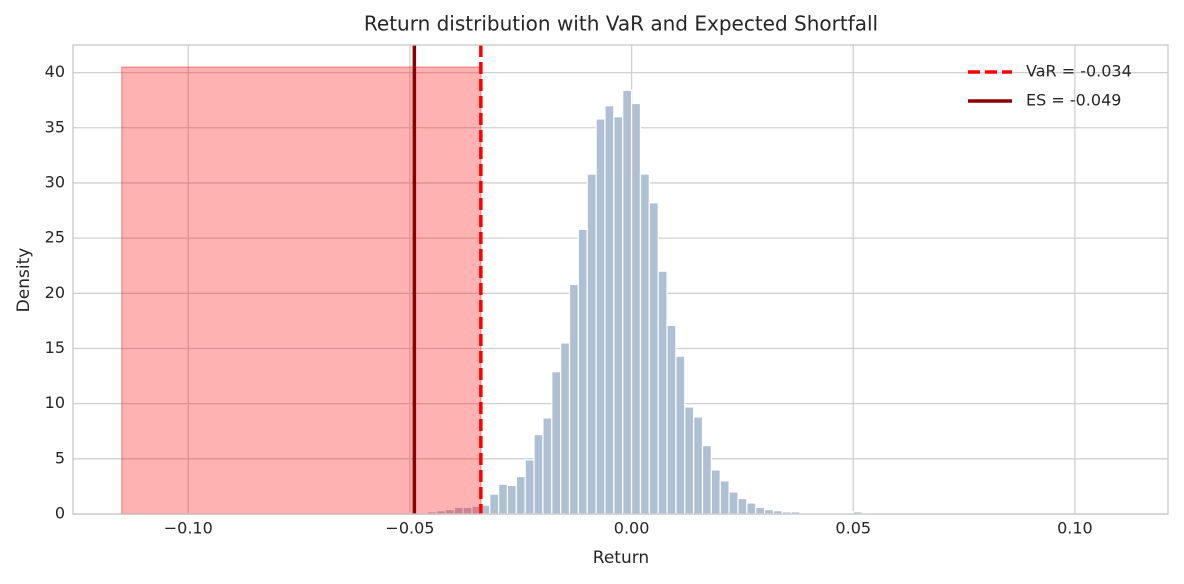 This screenshot has width=1184, height=584. What do you see at coordinates (55, 181) in the screenshot?
I see `y-tick-label: 30` at bounding box center [55, 181].